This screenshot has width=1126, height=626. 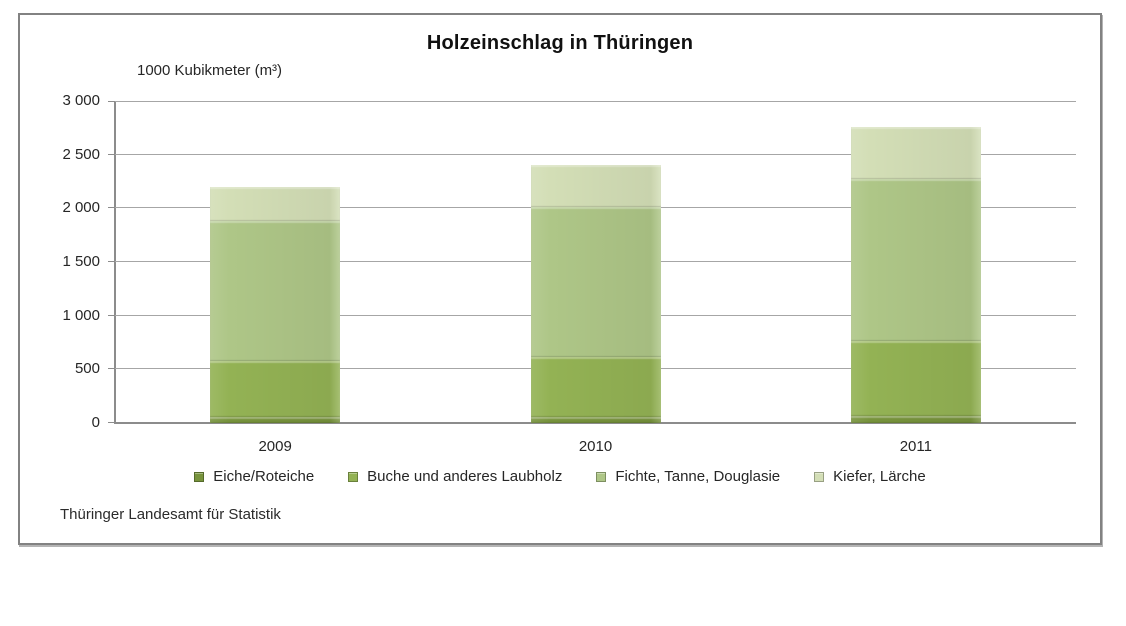 What do you see at coordinates (915, 446) in the screenshot?
I see `category-label: 2011` at bounding box center [915, 446].